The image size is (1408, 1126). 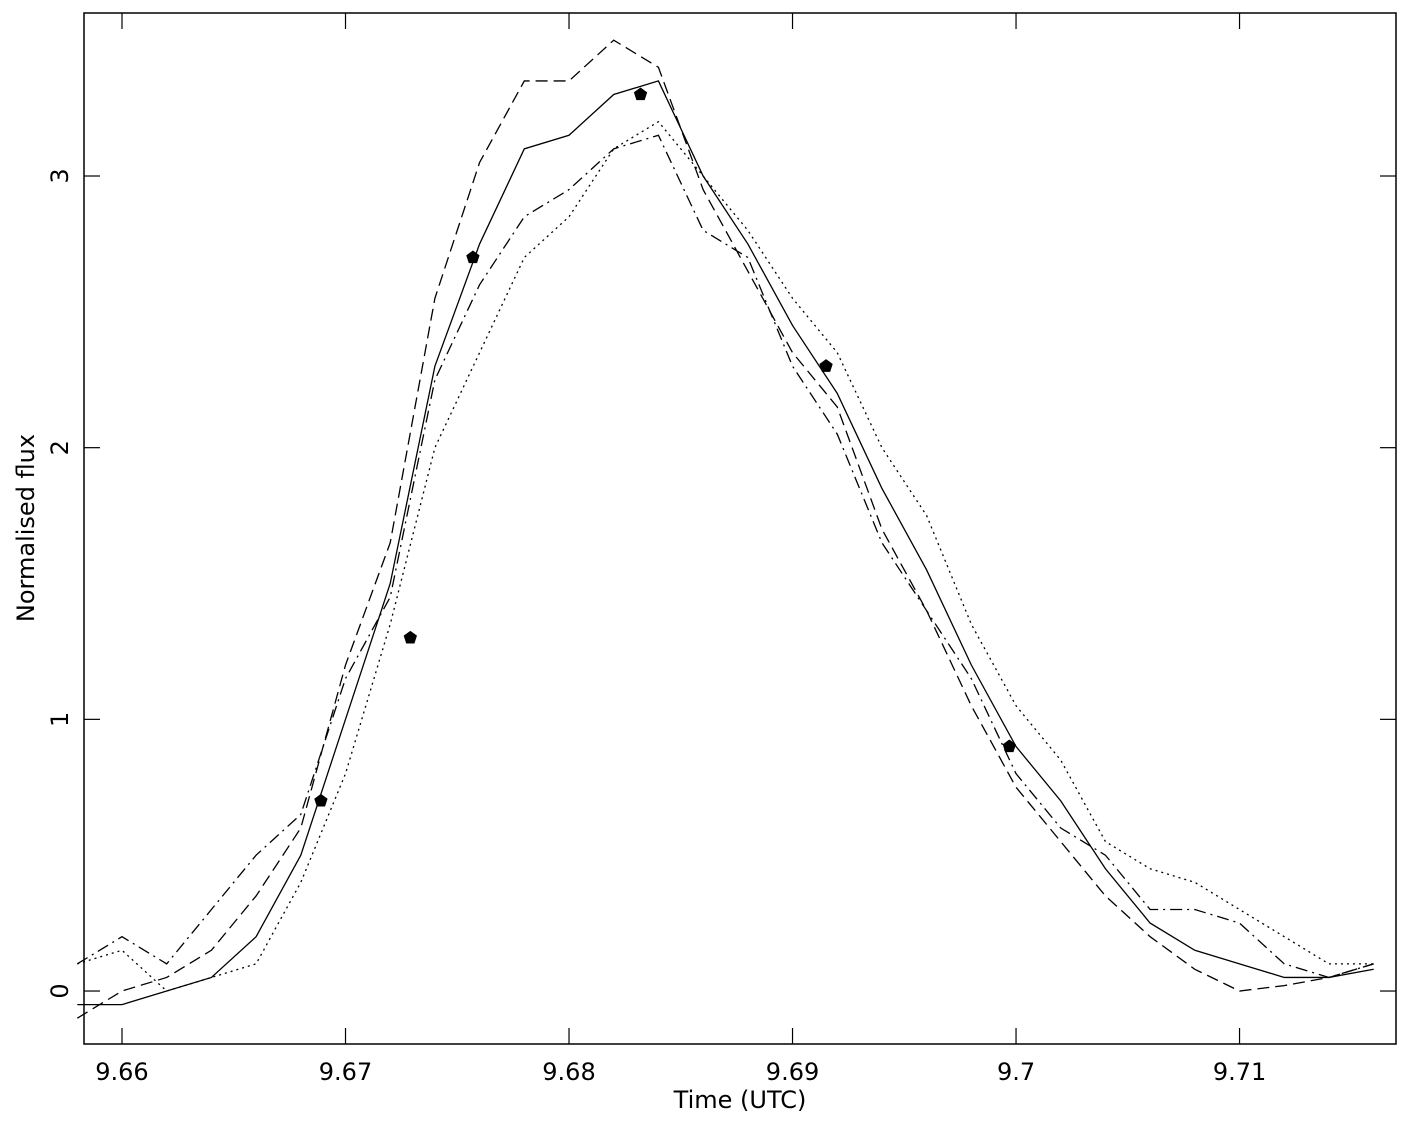 What do you see at coordinates (568, 1072) in the screenshot?
I see `x-tick-label: 9.68` at bounding box center [568, 1072].